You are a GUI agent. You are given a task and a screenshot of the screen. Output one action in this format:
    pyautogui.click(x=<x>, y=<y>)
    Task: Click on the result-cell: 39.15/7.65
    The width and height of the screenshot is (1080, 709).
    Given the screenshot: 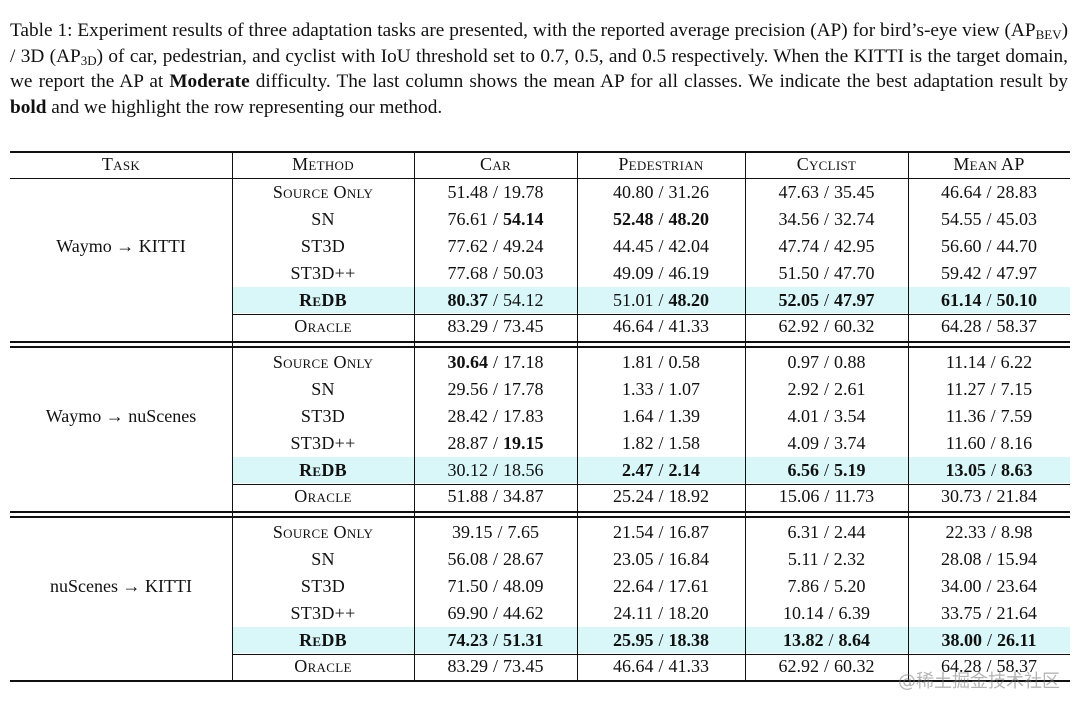 What is the action you would take?
    pyautogui.click(x=495, y=532)
    